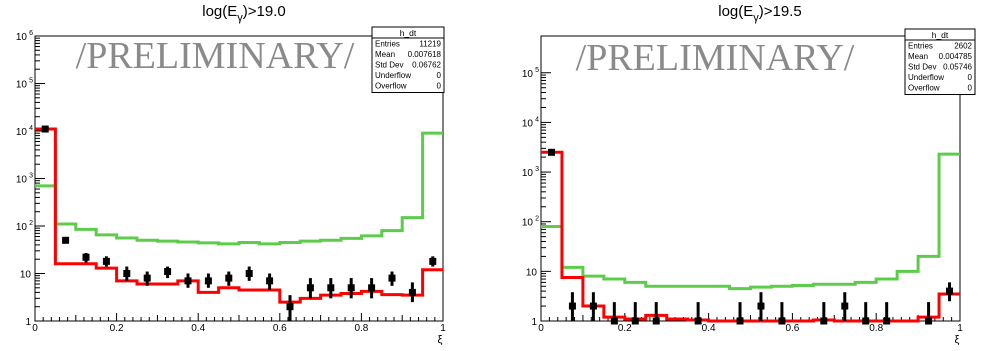 Image resolution: width=998 pixels, height=351 pixels. I want to click on chart-title: log(Eγ)>19.5, so click(759, 13).